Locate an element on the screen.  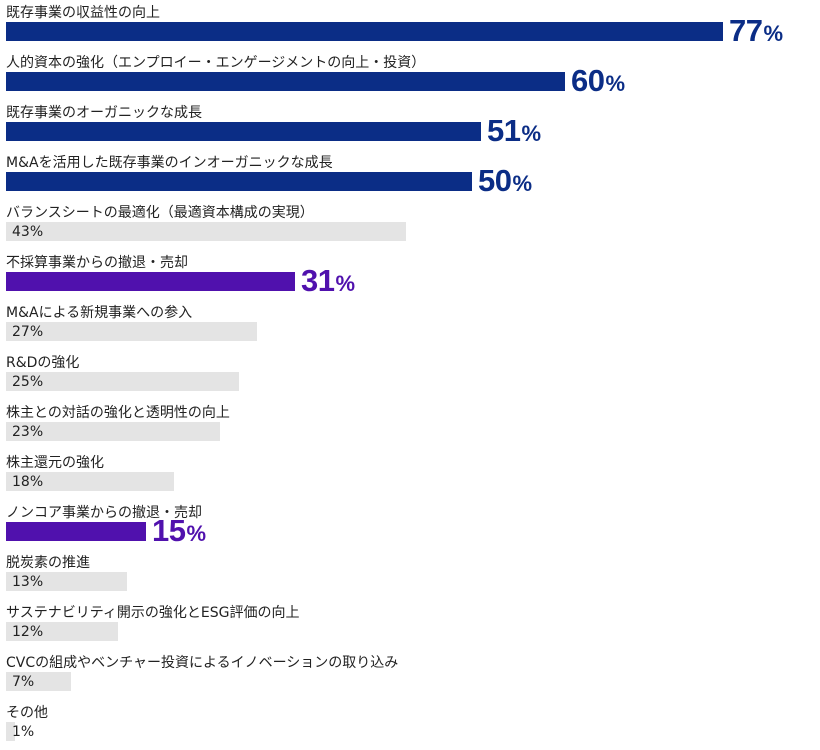
category-label: 人的資本の強化（エンプロイー・エンゲージメントの向上・投資） is located at coordinates (216, 63).